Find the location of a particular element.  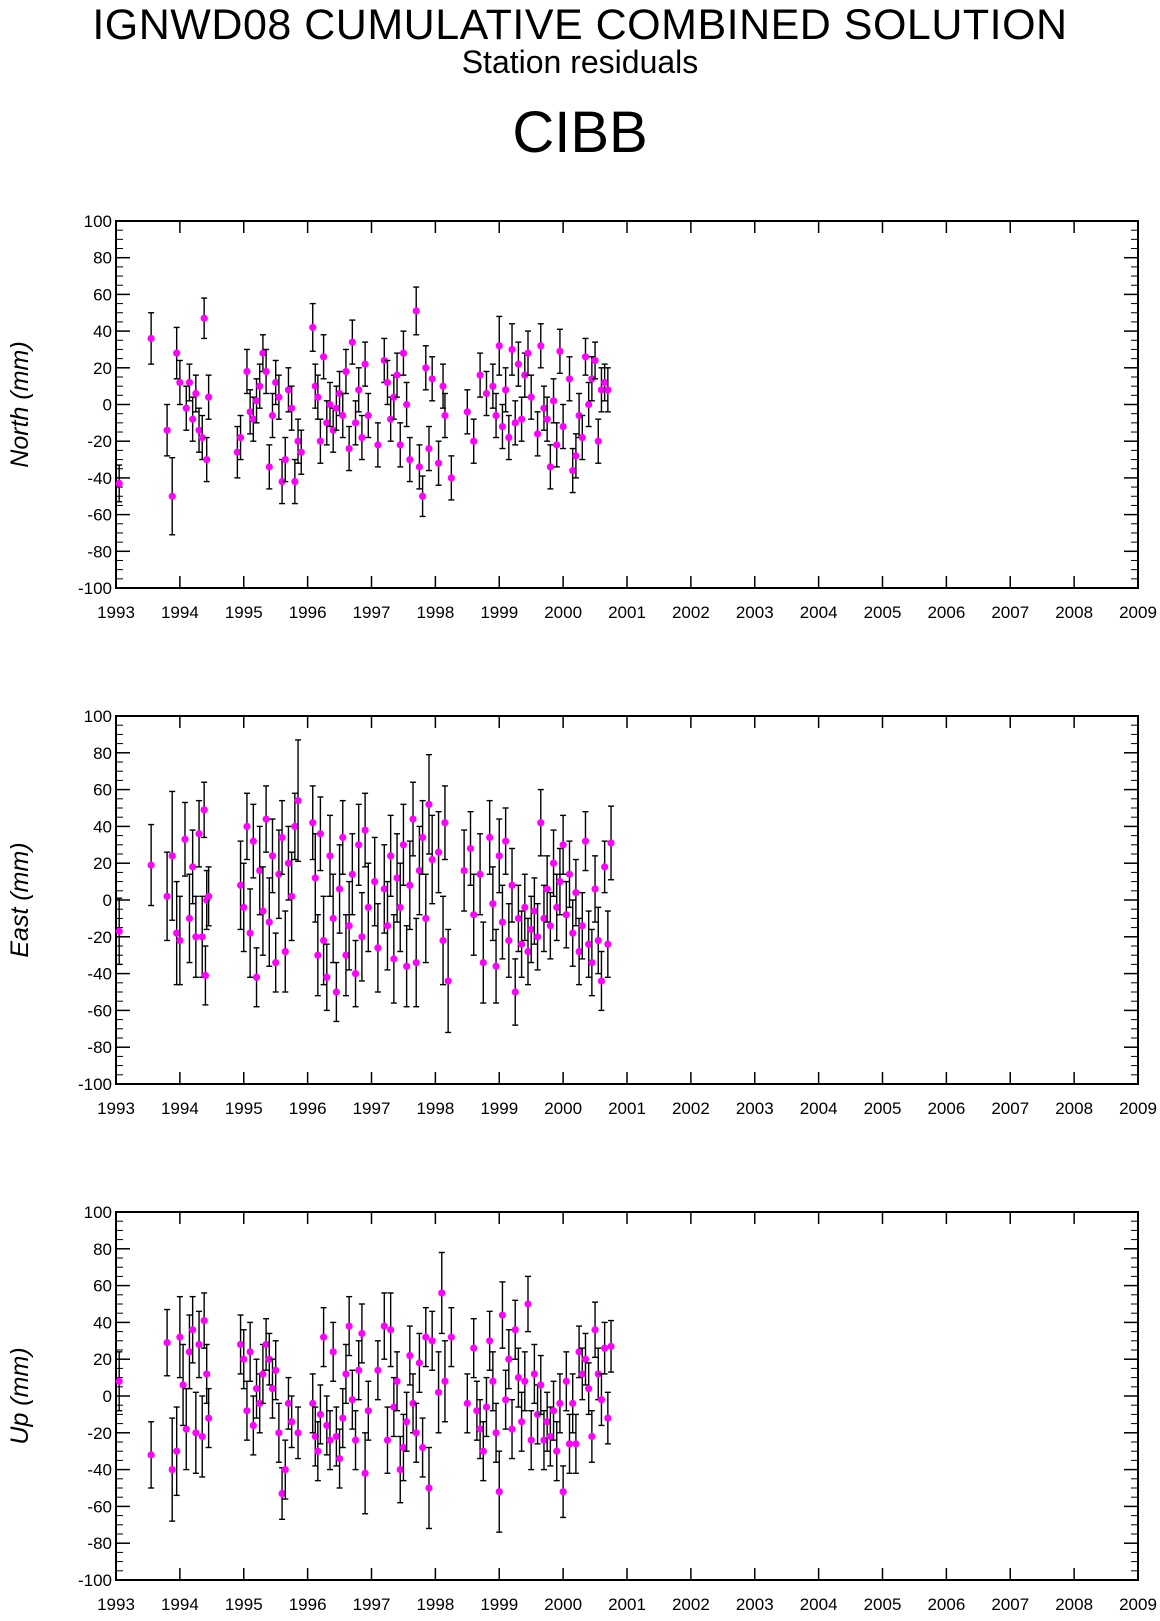

east-x-tick-label: 1994 is located at coordinates (180, 1108).